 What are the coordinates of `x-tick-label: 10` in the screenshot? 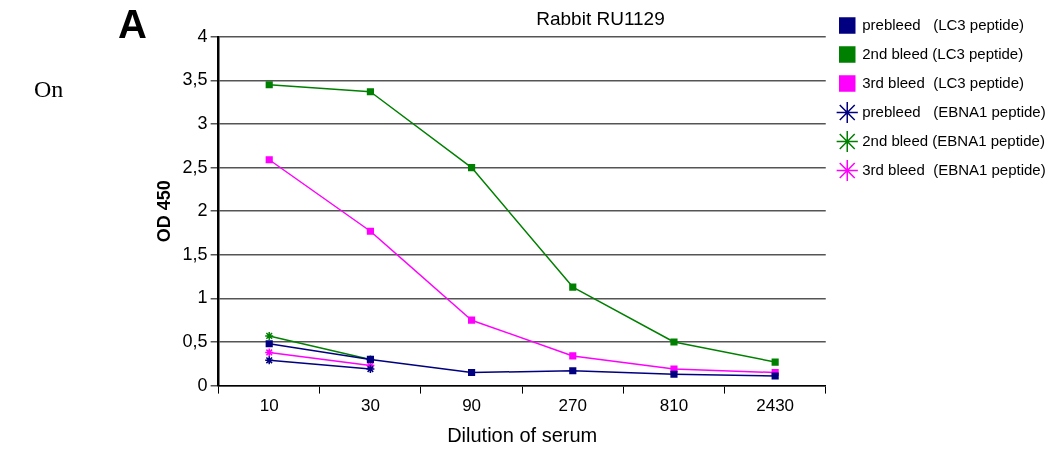 It's located at (269, 406).